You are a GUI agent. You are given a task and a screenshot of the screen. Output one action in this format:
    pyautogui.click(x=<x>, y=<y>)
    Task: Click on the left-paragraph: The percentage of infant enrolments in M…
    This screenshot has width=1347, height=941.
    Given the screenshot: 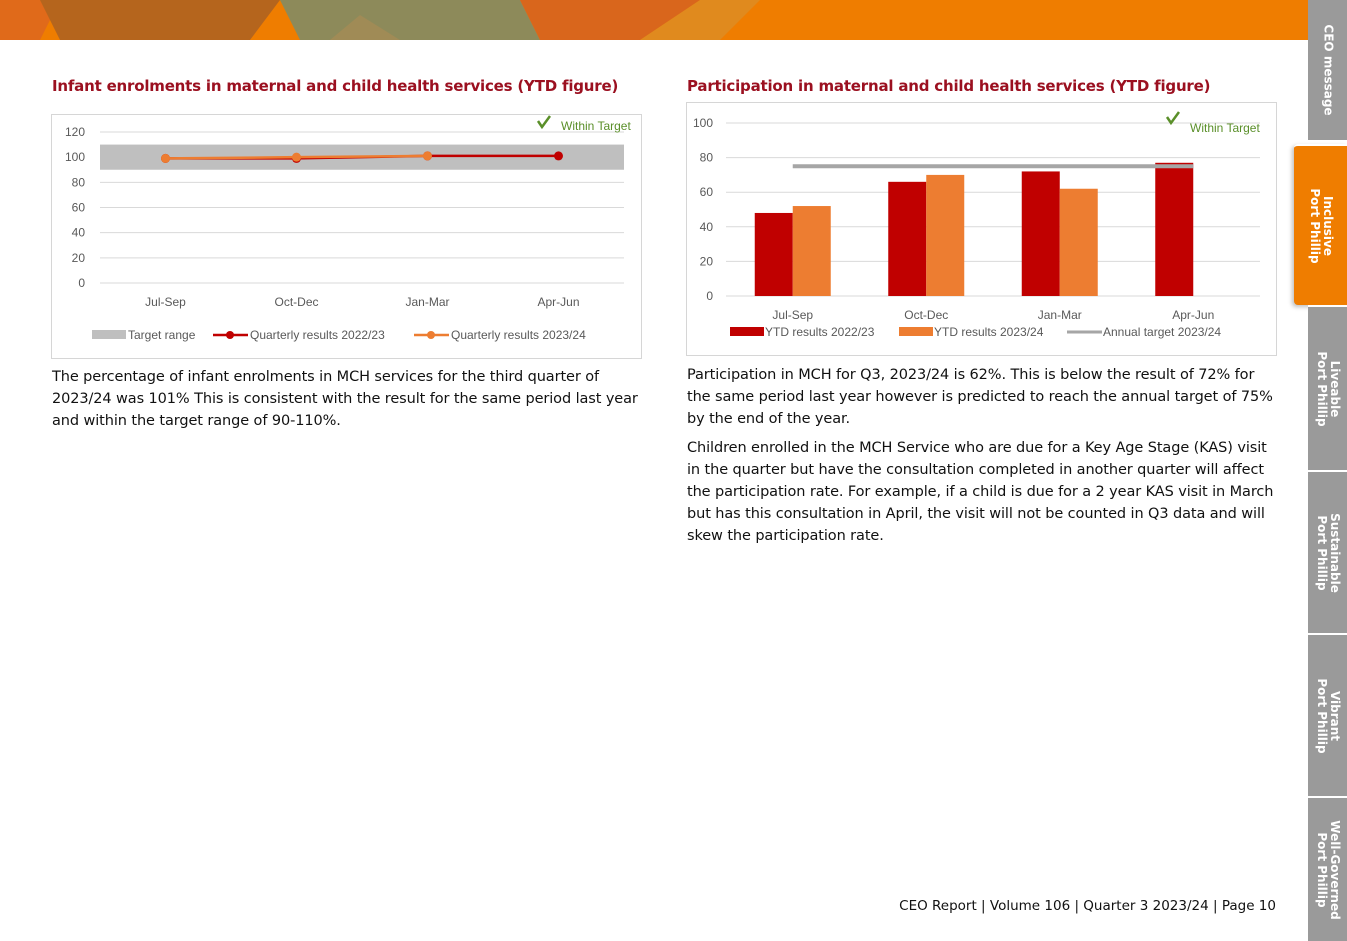 What is the action you would take?
    pyautogui.click(x=347, y=402)
    